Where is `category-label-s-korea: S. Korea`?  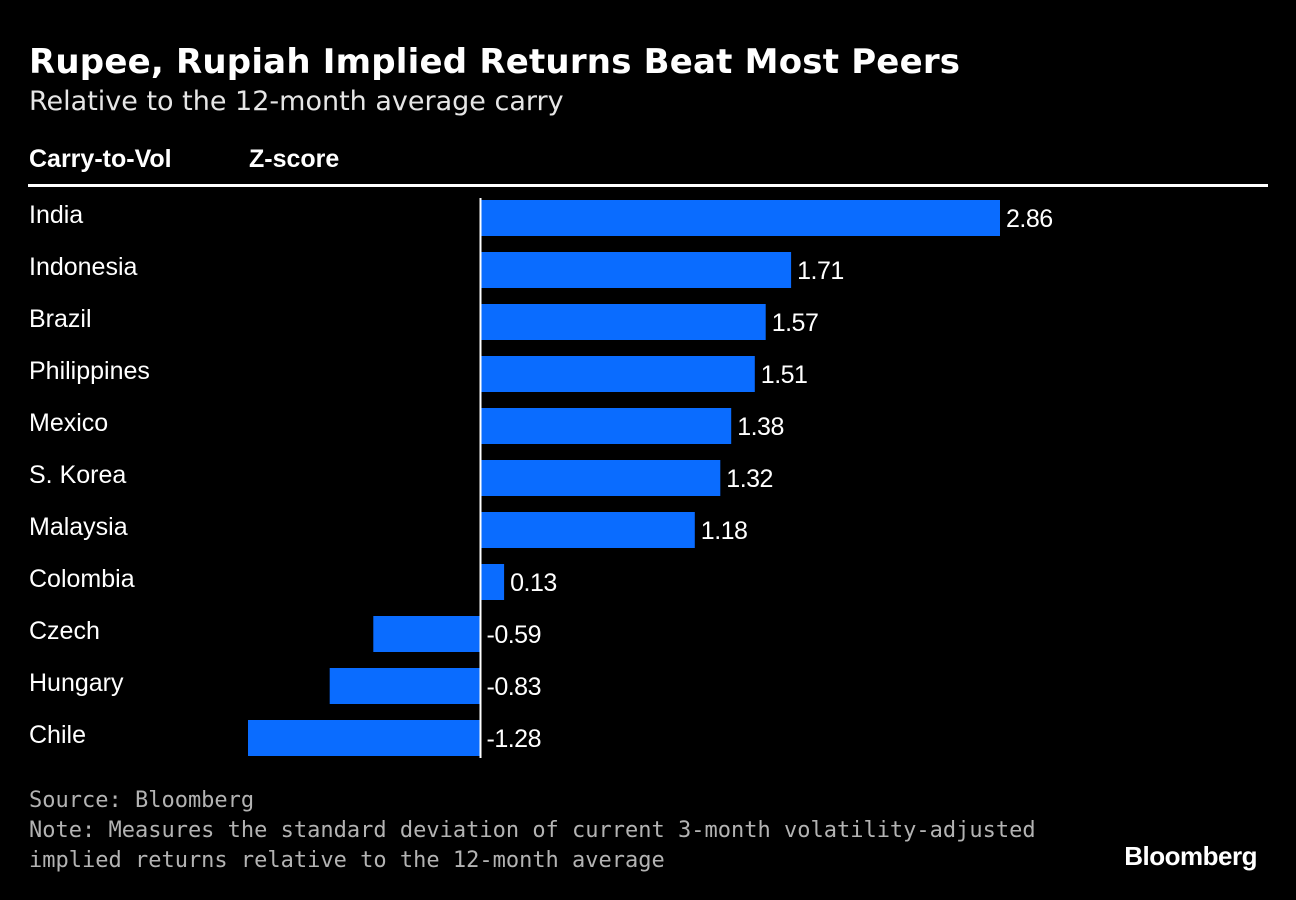 category-label-s-korea: S. Korea is located at coordinates (77, 475).